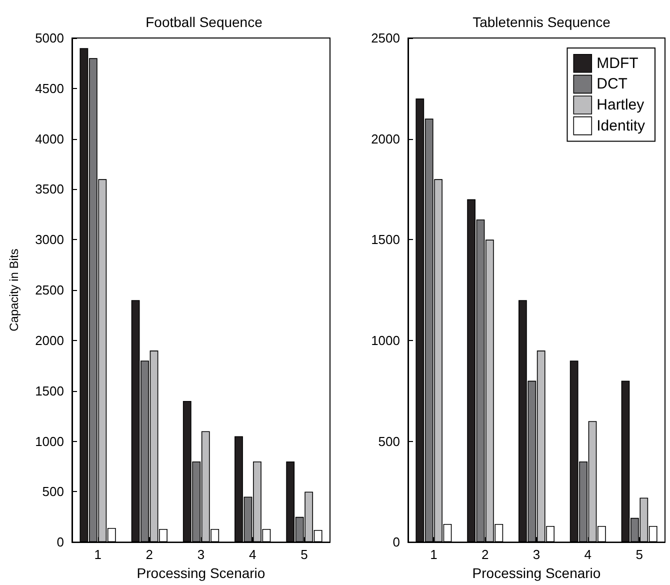  What do you see at coordinates (617, 63) in the screenshot?
I see `legend-label: MDFT` at bounding box center [617, 63].